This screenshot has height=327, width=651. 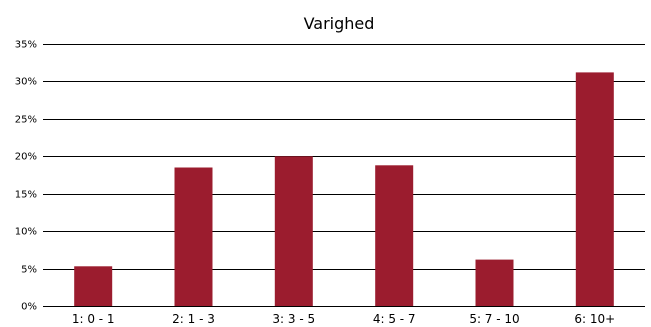 I want to click on x-tick-label: 4: 5 - 7, so click(x=394, y=319).